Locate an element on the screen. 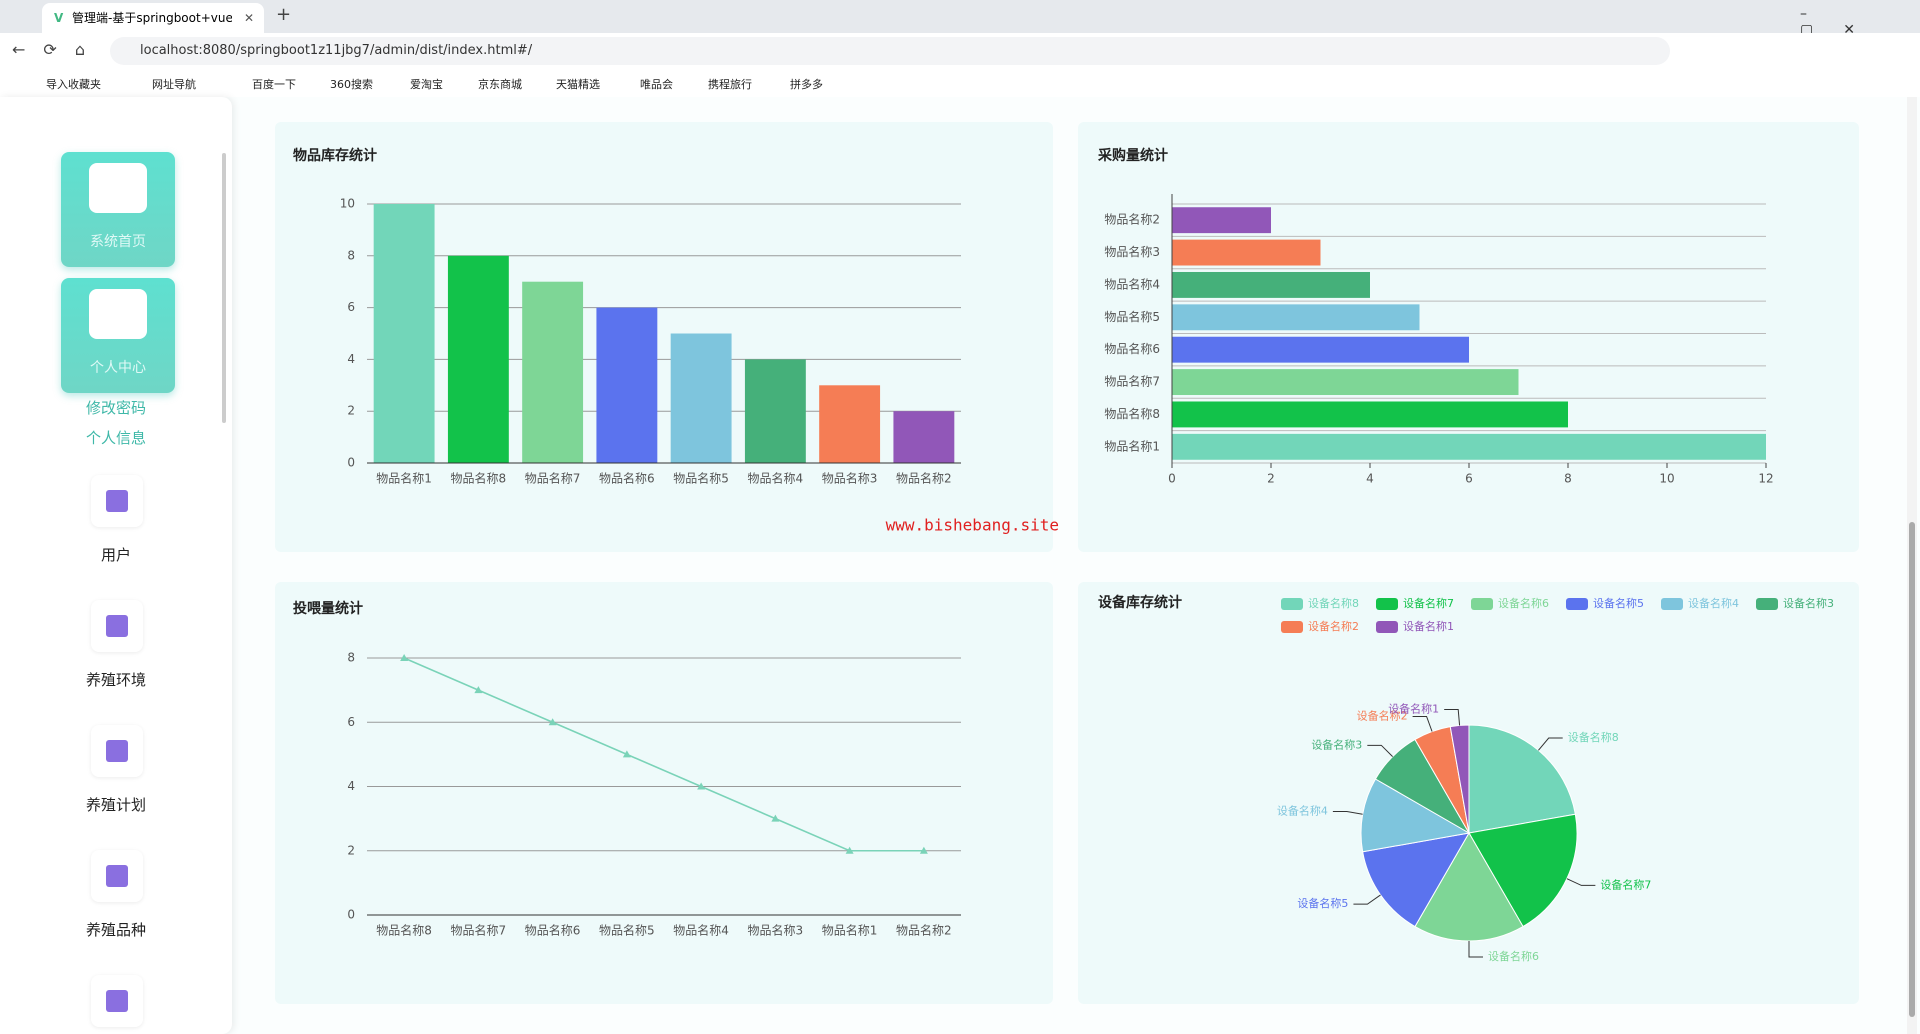 The image size is (1920, 1034). submenu-item: 个人信息 is located at coordinates (115, 438).